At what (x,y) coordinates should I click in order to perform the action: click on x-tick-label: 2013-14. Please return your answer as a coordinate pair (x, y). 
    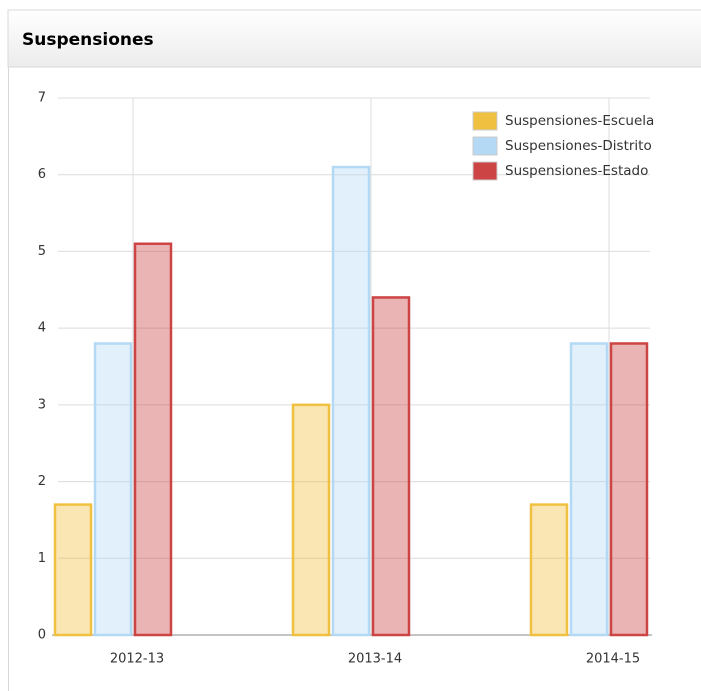
    Looking at the image, I should click on (375, 659).